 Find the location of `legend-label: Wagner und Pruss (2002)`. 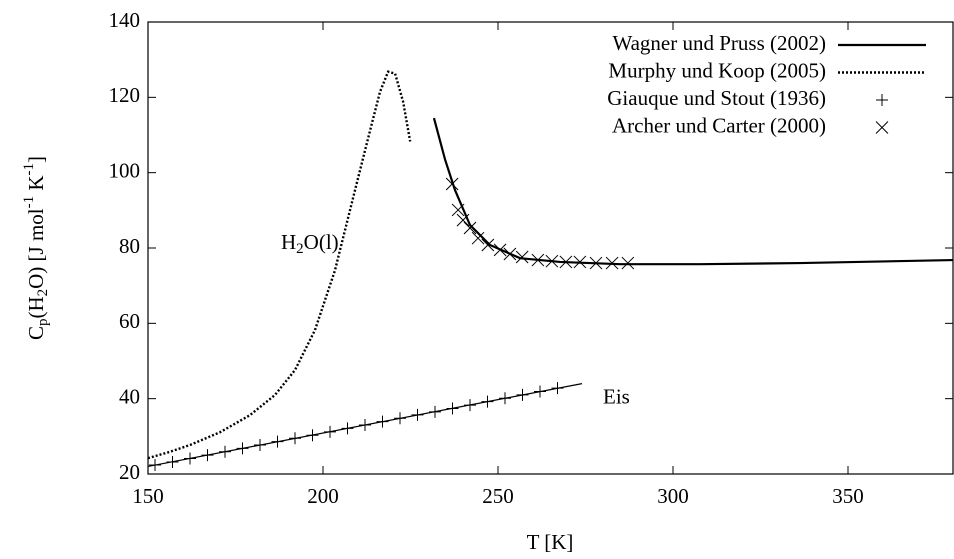

legend-label: Wagner und Pruss (2002) is located at coordinates (719, 43).